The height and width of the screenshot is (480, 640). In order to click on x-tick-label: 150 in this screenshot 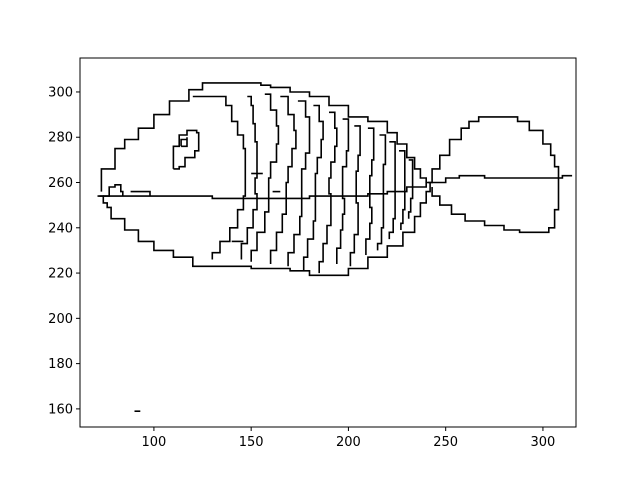, I will do `click(251, 442)`.